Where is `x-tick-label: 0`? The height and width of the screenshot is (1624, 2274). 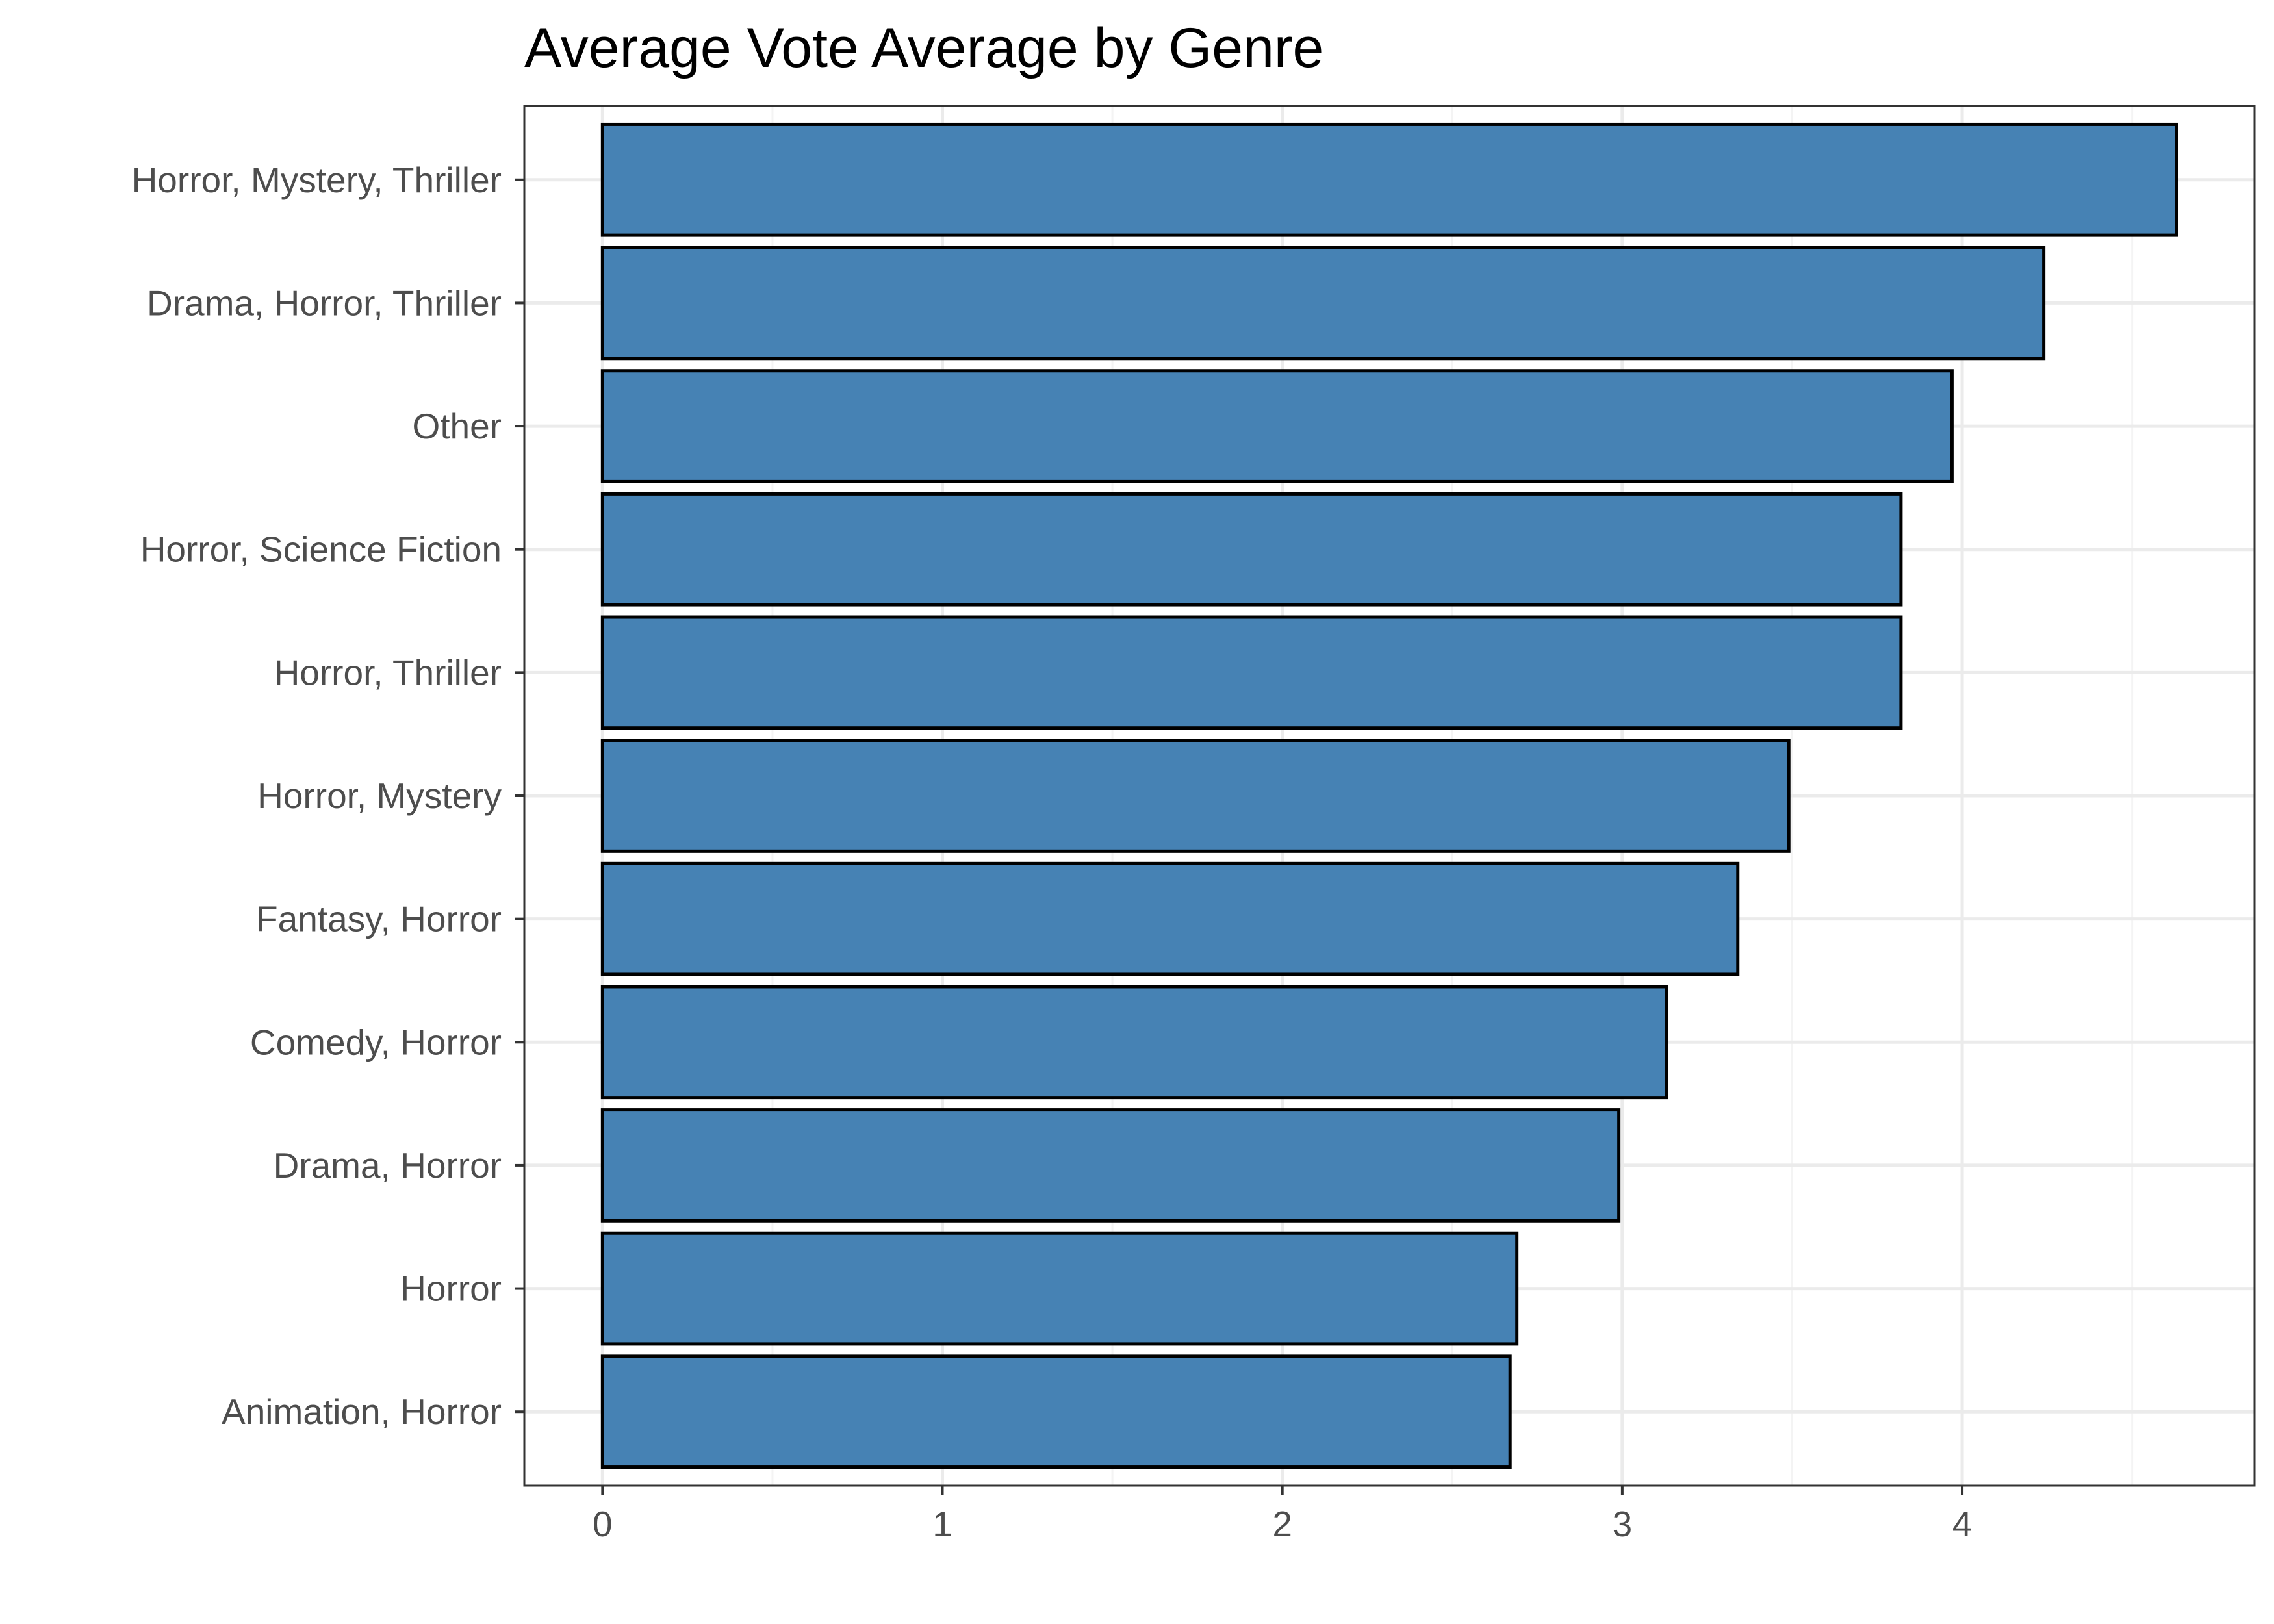 x-tick-label: 0 is located at coordinates (603, 1524).